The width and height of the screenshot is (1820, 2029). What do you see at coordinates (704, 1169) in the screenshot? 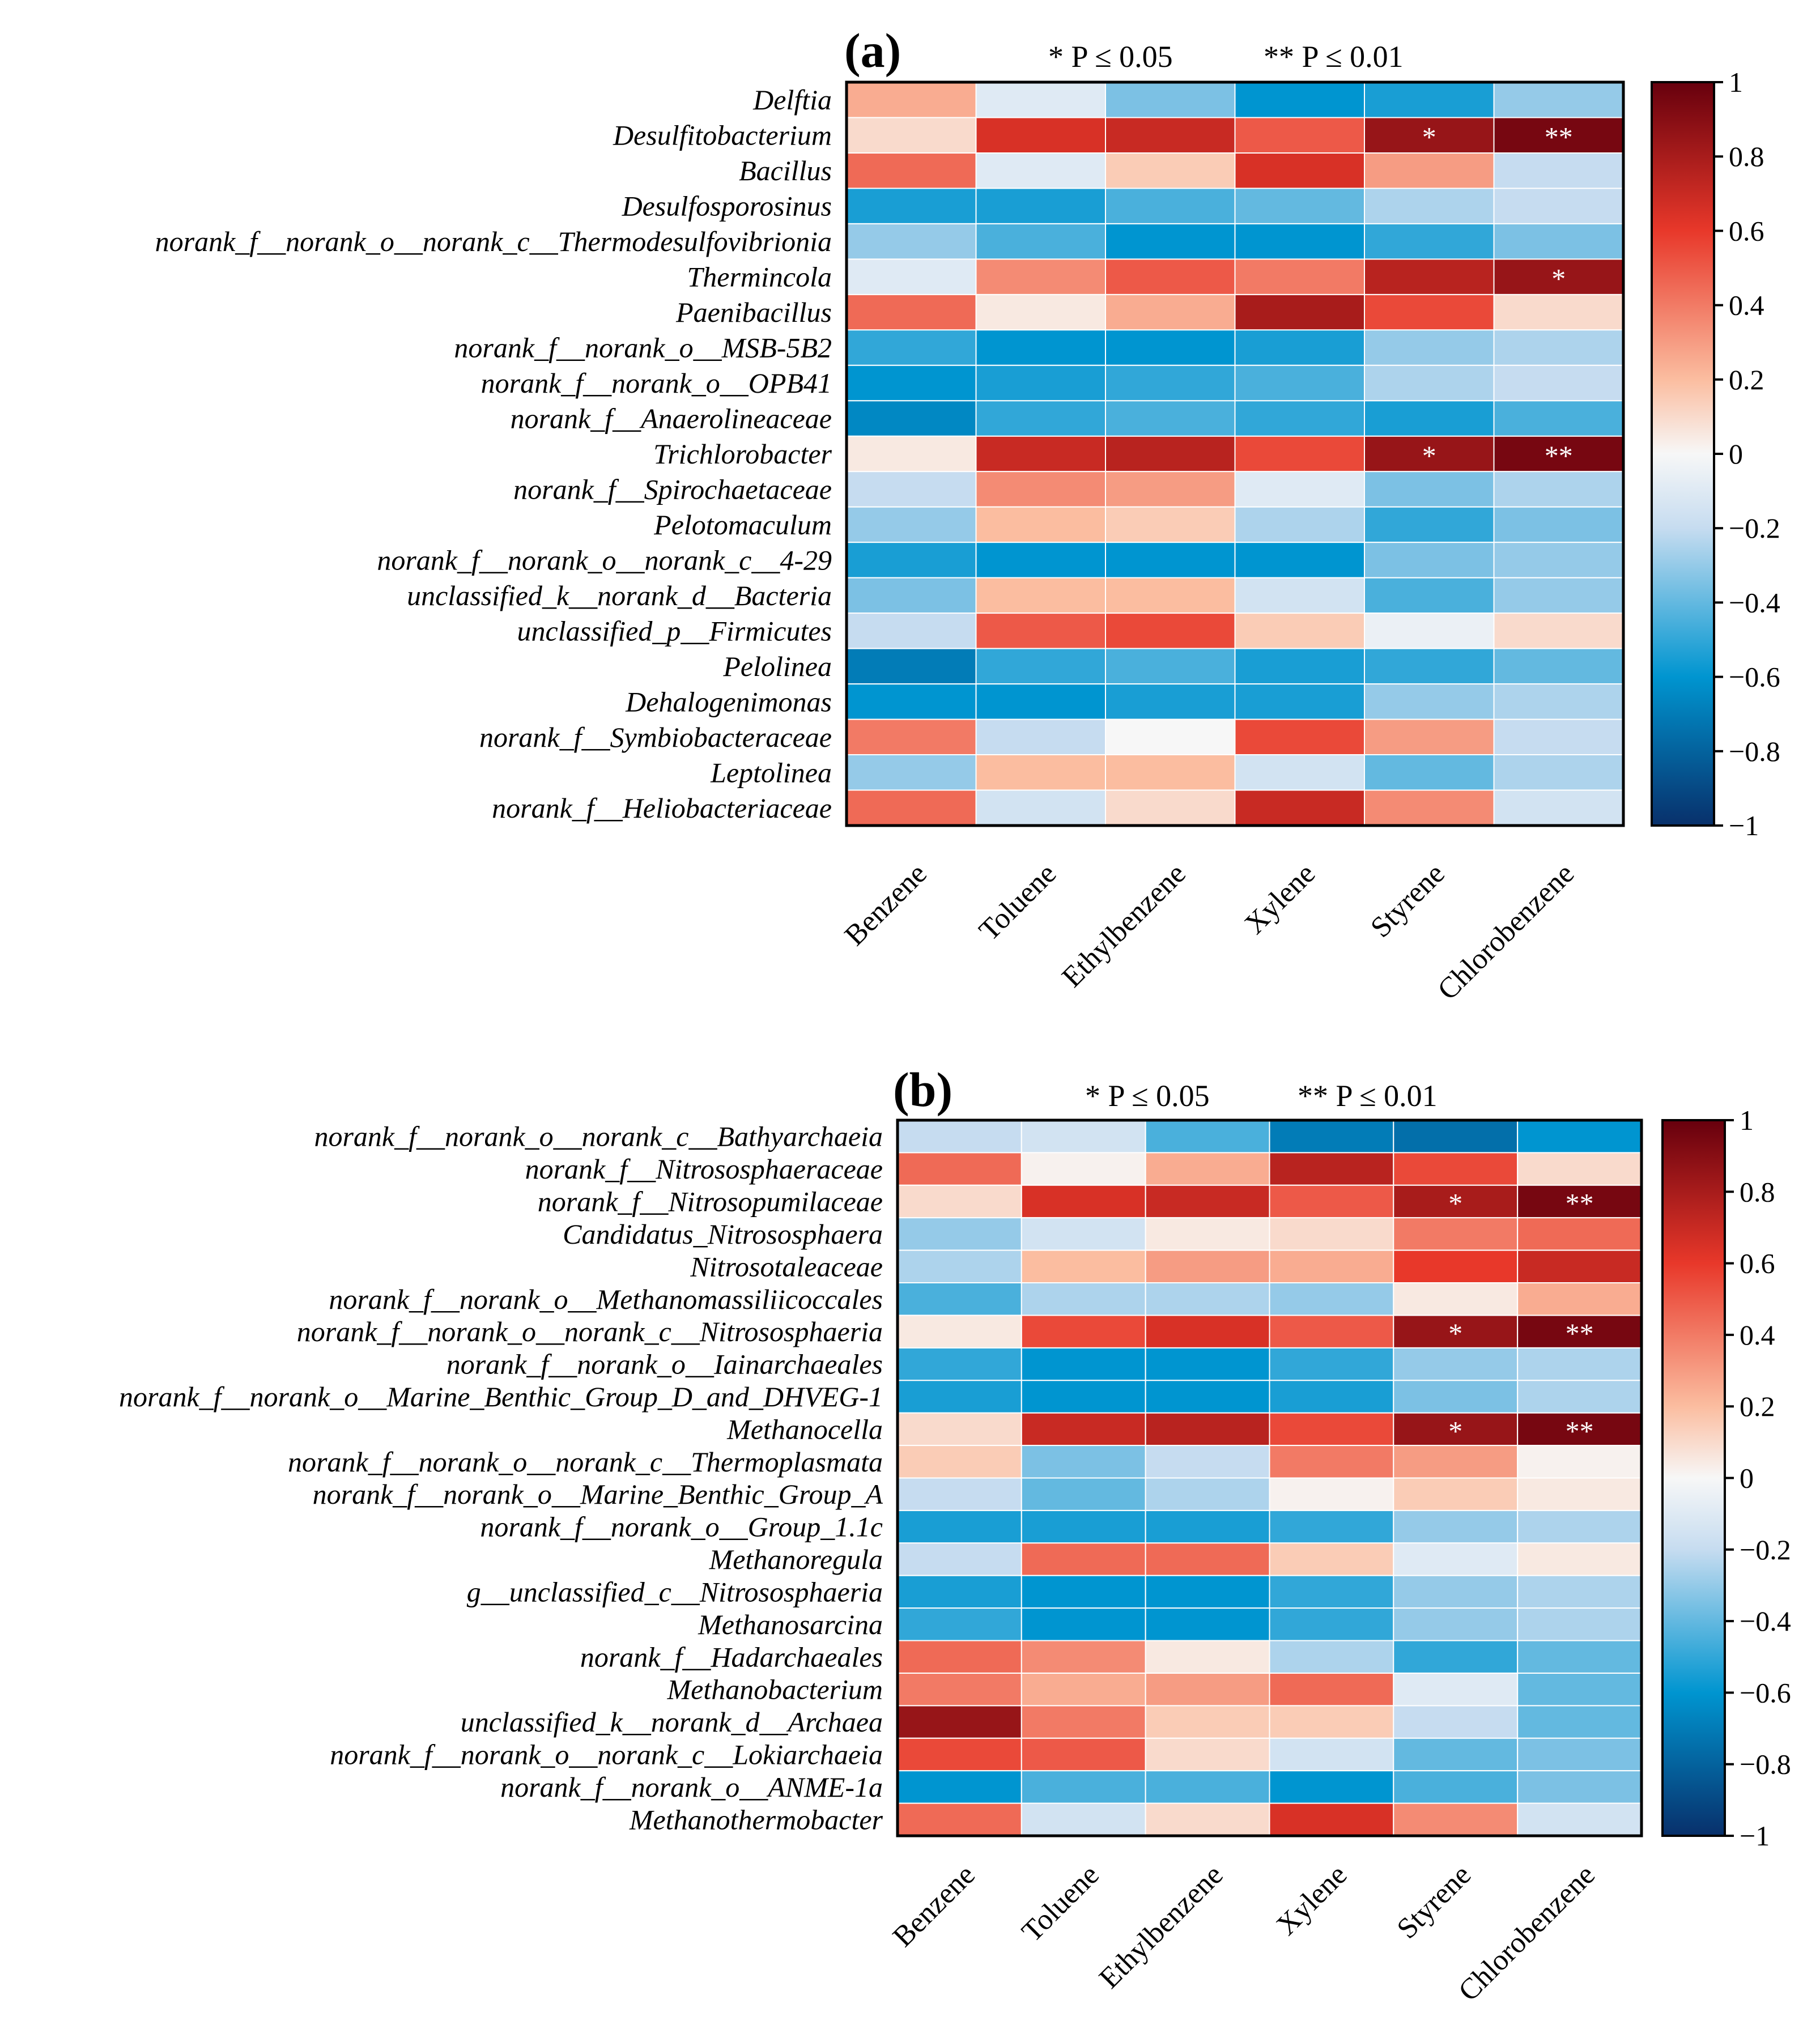
I see `row-label: norank_f__Nitrososphaeraceae` at bounding box center [704, 1169].